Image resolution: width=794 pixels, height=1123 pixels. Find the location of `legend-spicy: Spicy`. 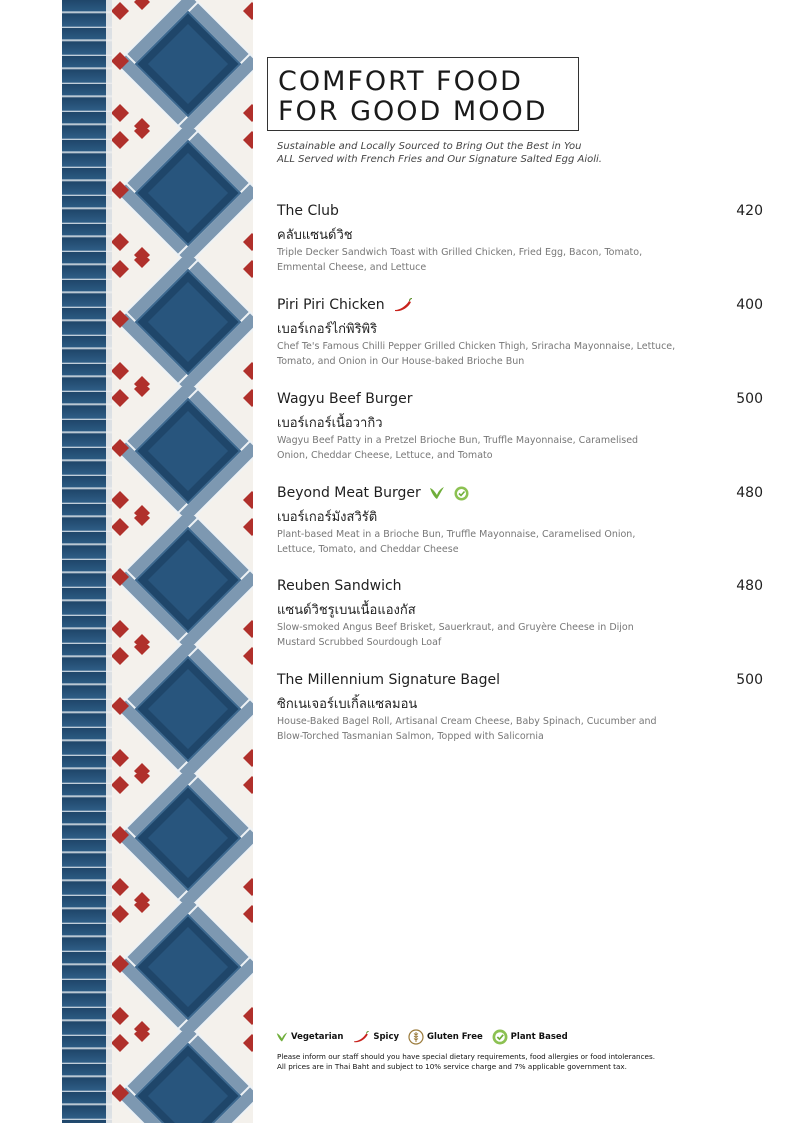

legend-spicy: Spicy is located at coordinates (375, 1037).